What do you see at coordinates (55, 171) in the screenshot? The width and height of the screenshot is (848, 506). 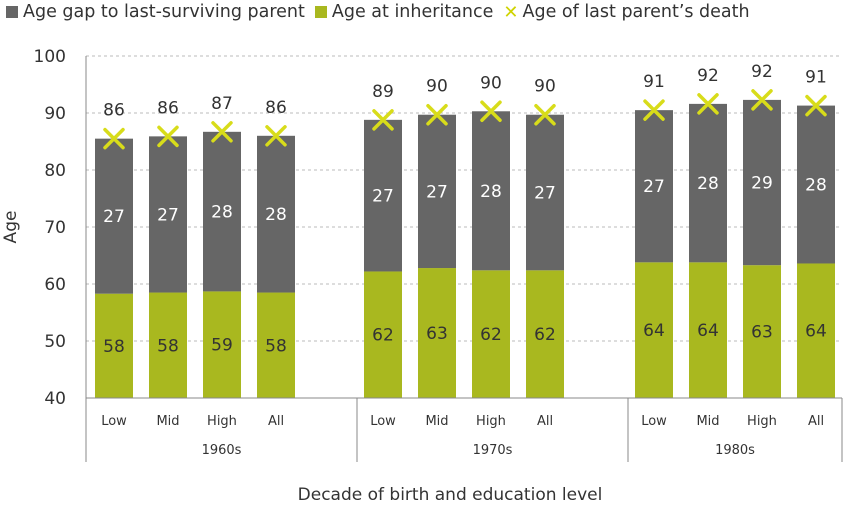 I see `y-tick-label: 80` at bounding box center [55, 171].